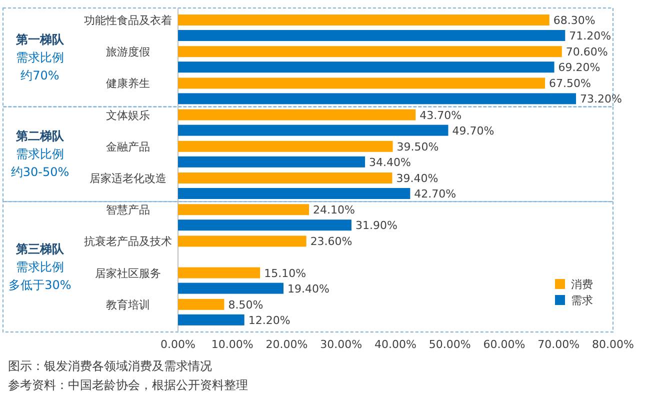  I want to click on data-label: 69.20%, so click(579, 67).